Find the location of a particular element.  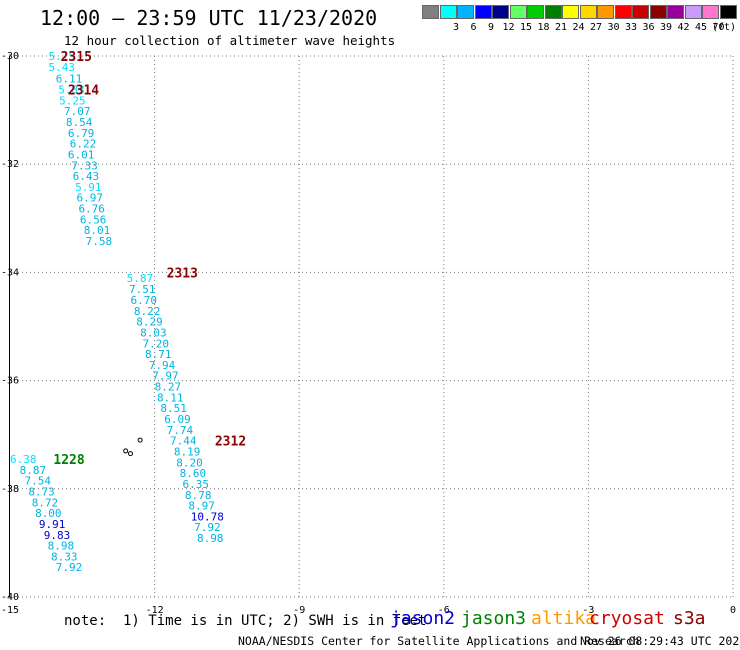

x-tick-label: -9 is located at coordinates (299, 610).